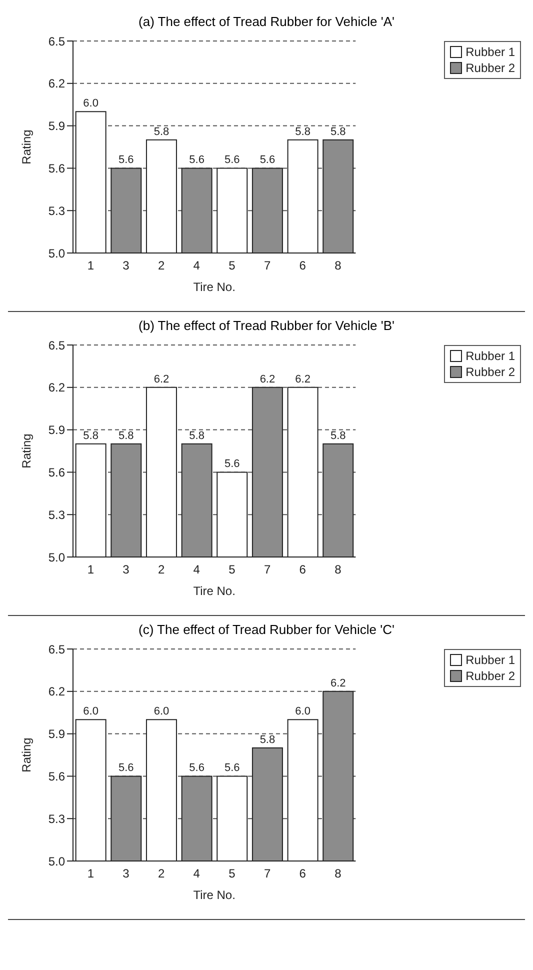 The width and height of the screenshot is (533, 970). Describe the element at coordinates (267, 21) in the screenshot. I see `chart-title: (a) The effect of Tread Rubber for Vehicle 'A'` at that location.